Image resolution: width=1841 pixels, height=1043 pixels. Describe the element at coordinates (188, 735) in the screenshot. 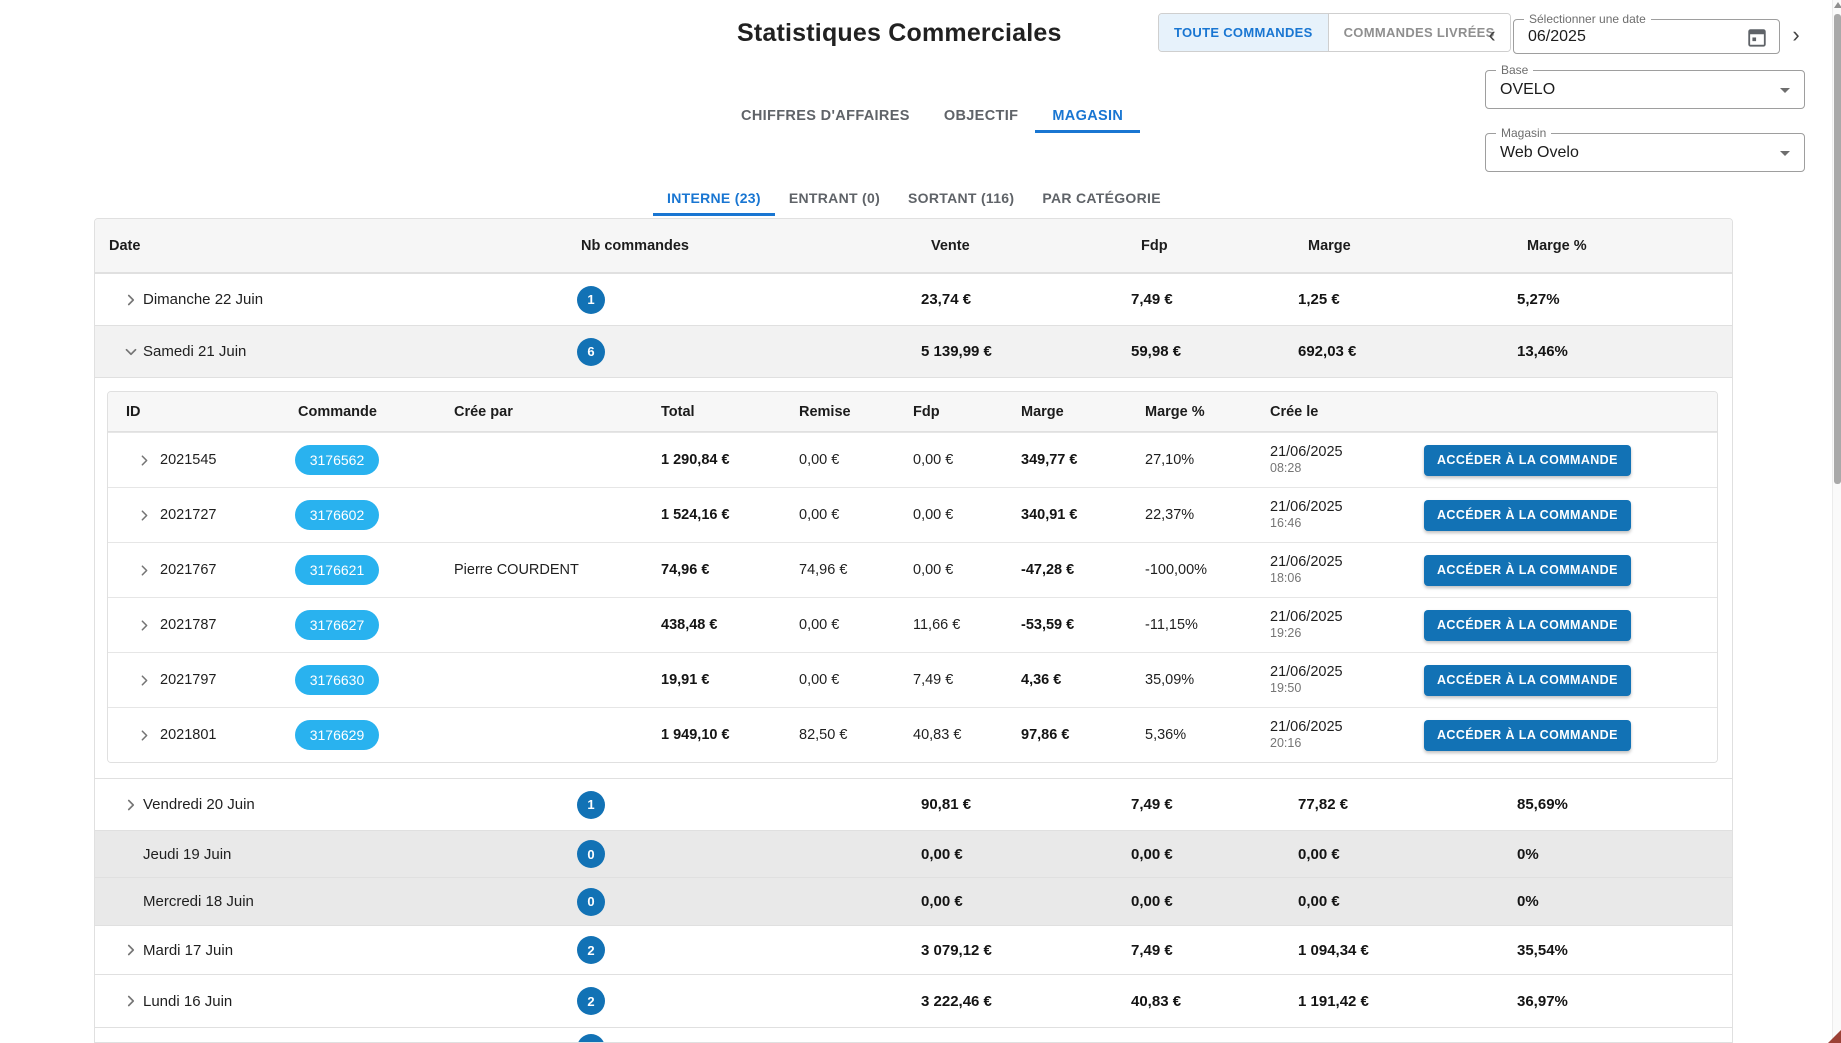

I see `order-id: 2021801` at that location.